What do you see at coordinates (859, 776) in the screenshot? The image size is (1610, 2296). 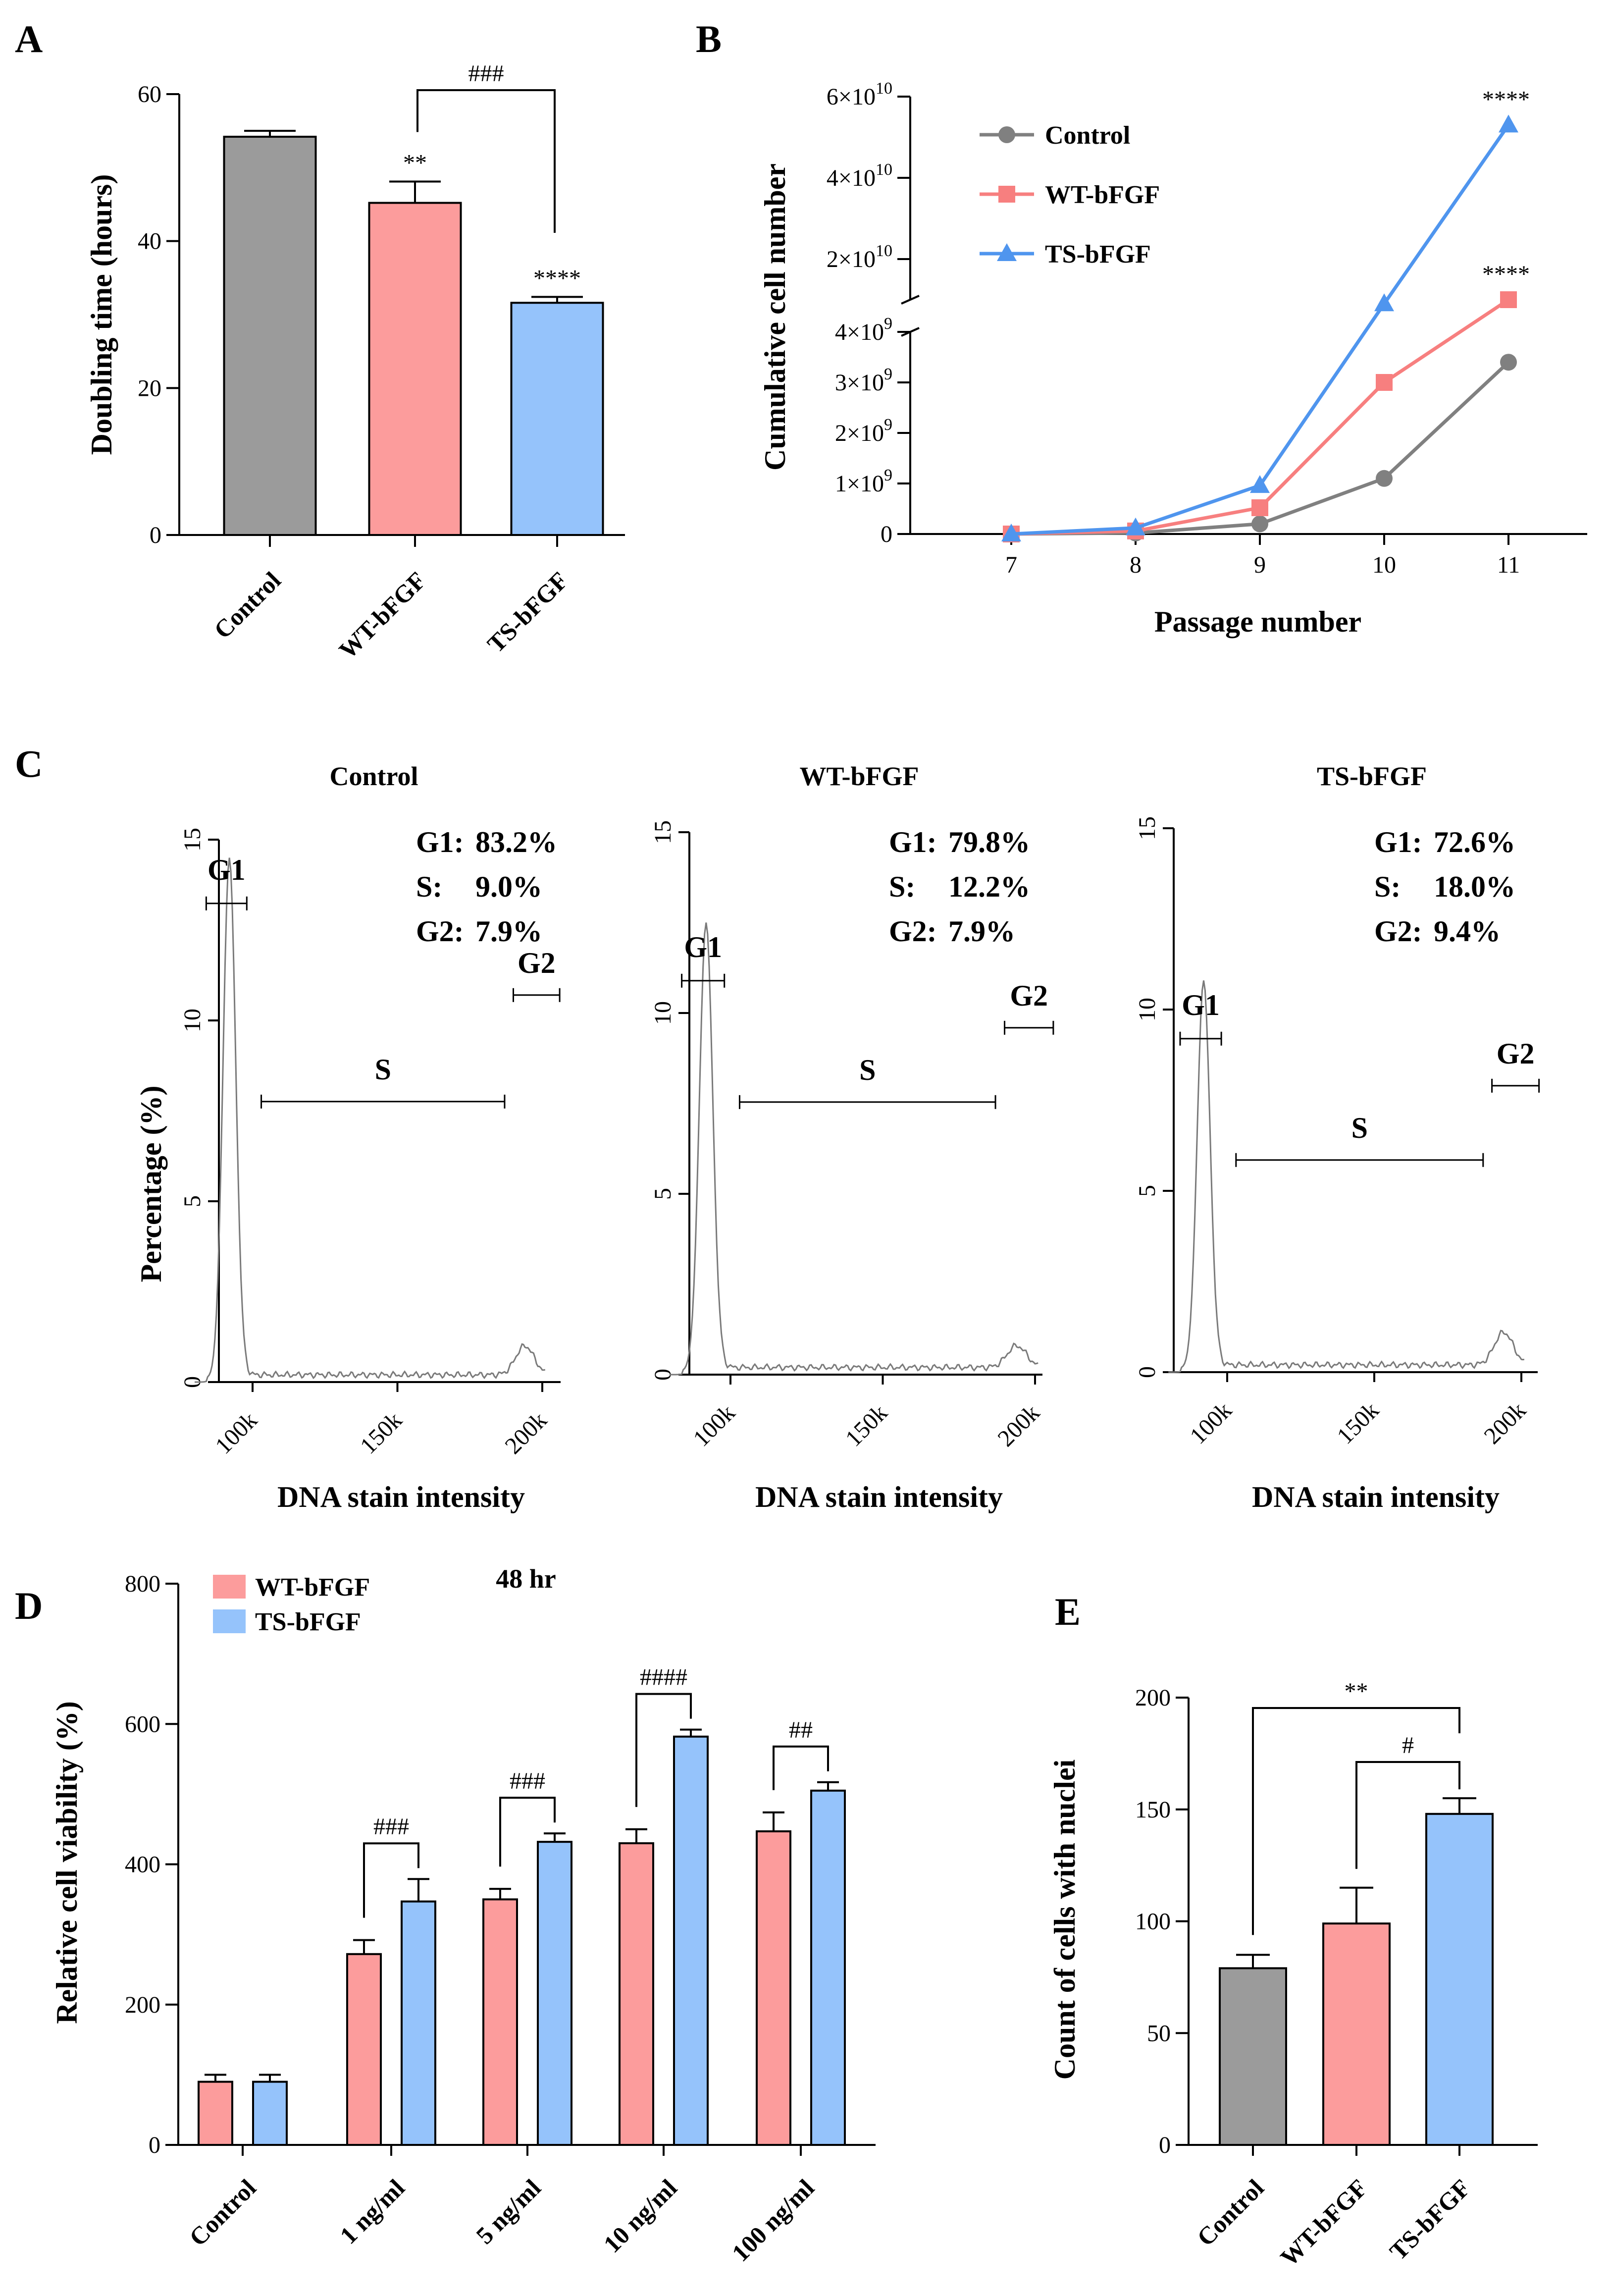 I see `panel-c-histogram-title: WT-bFGF` at bounding box center [859, 776].